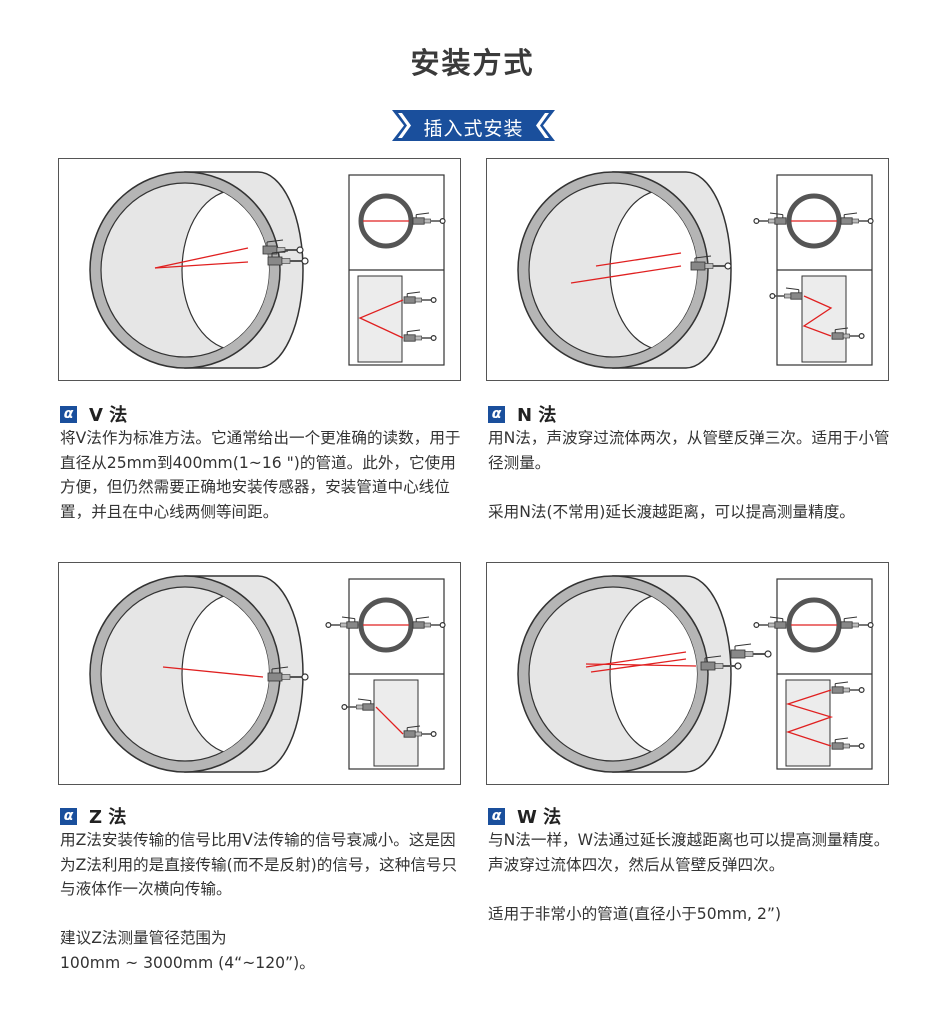 Image resolution: width=945 pixels, height=1030 pixels. What do you see at coordinates (671, 511) in the screenshot?
I see `method-paragraph: 采用N法(不常用)延长渡越距离，可以提高测量精度。` at bounding box center [671, 511].